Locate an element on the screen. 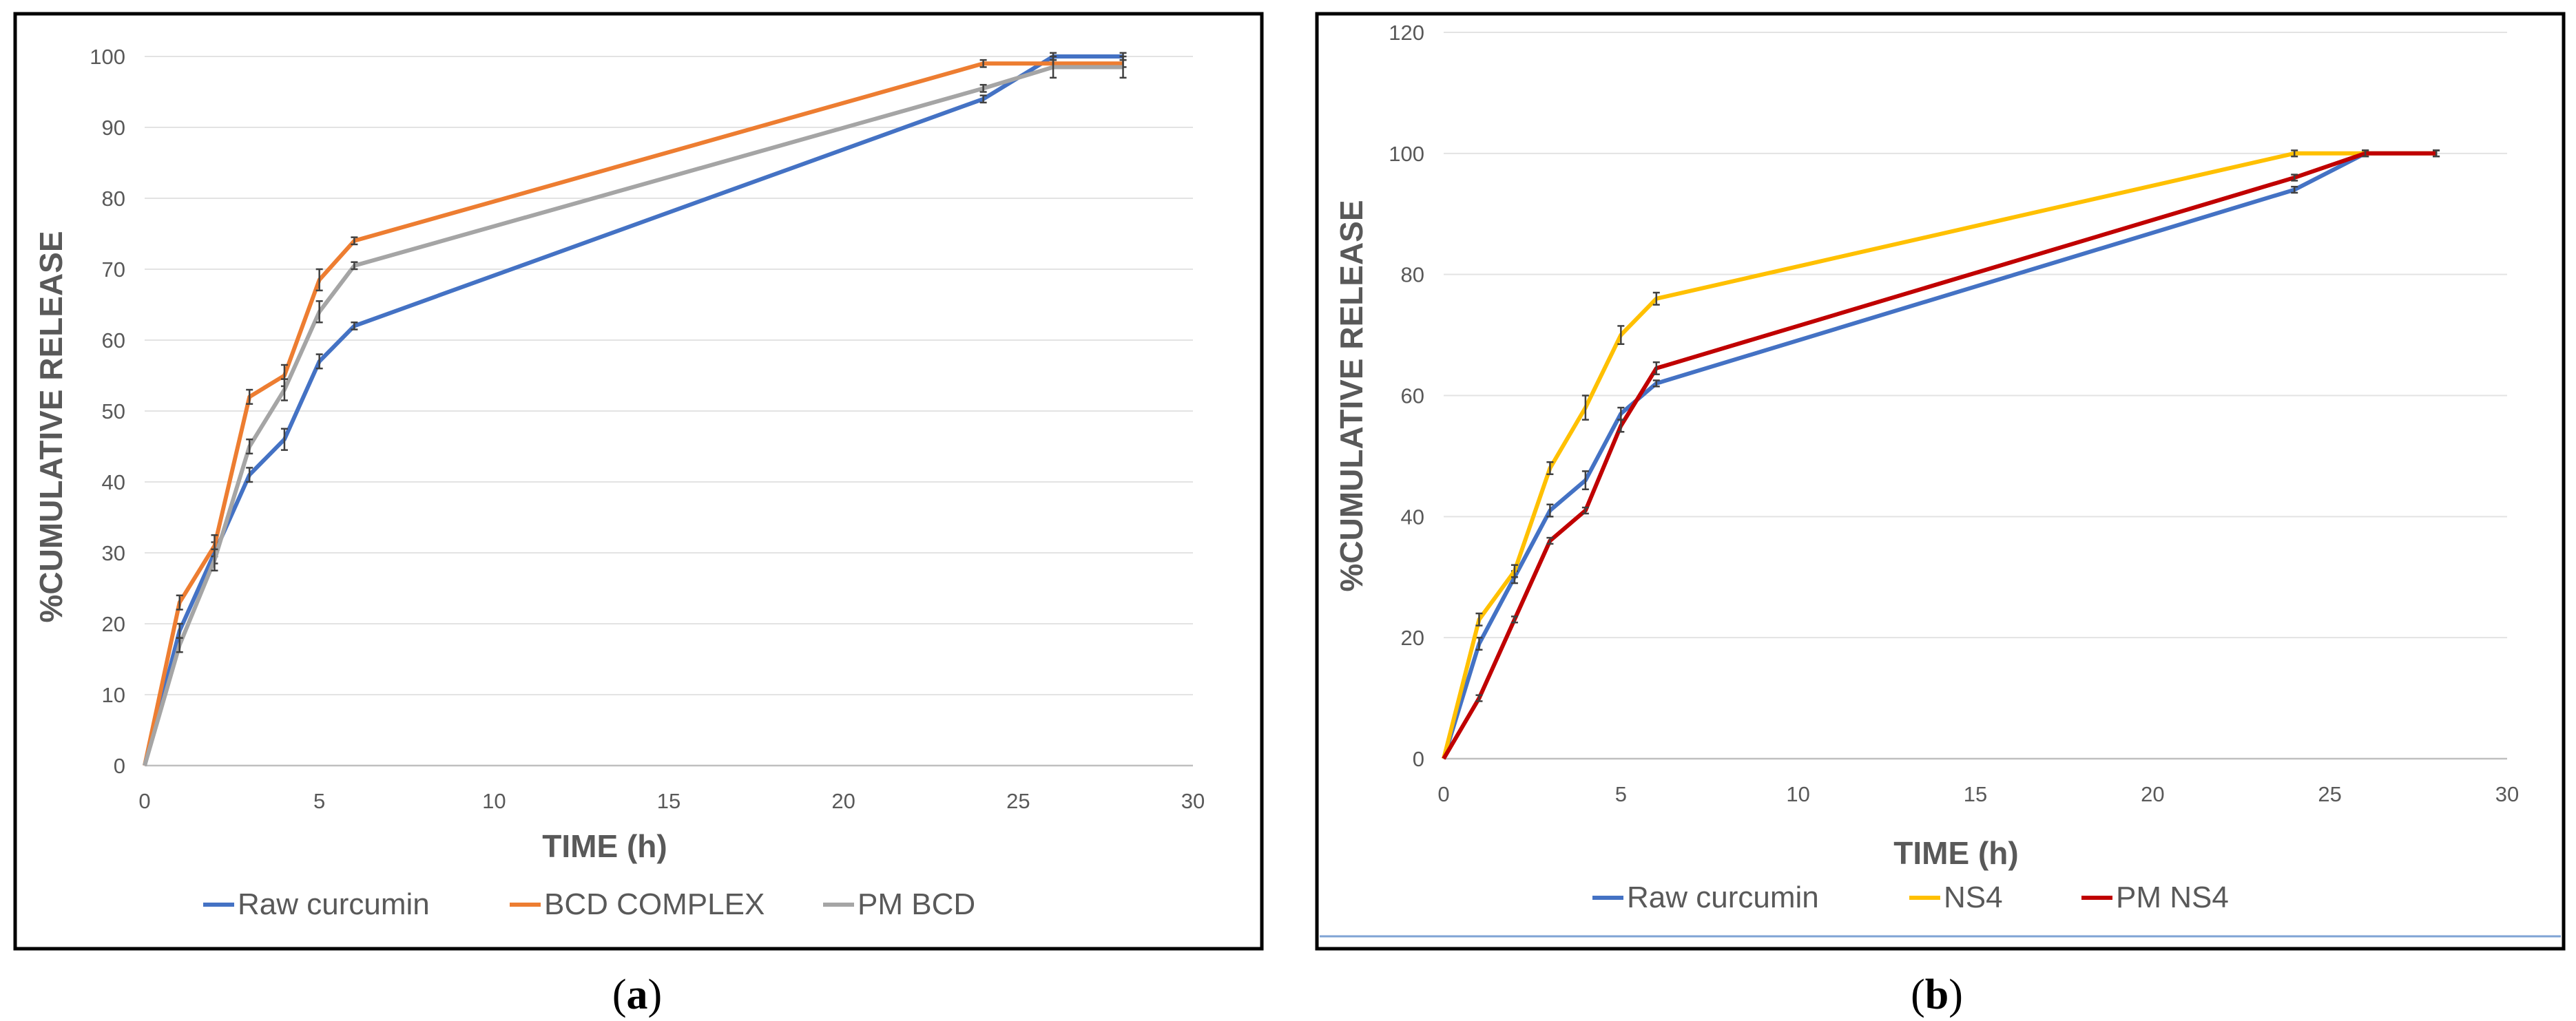 The image size is (2576, 1021). panel-a-caption-letter: a is located at coordinates (637, 994).